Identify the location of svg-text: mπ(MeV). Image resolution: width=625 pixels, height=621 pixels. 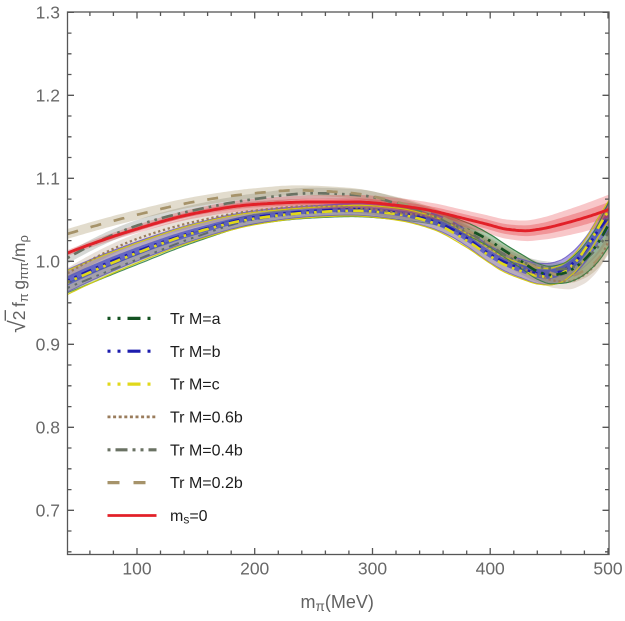
(337, 603).